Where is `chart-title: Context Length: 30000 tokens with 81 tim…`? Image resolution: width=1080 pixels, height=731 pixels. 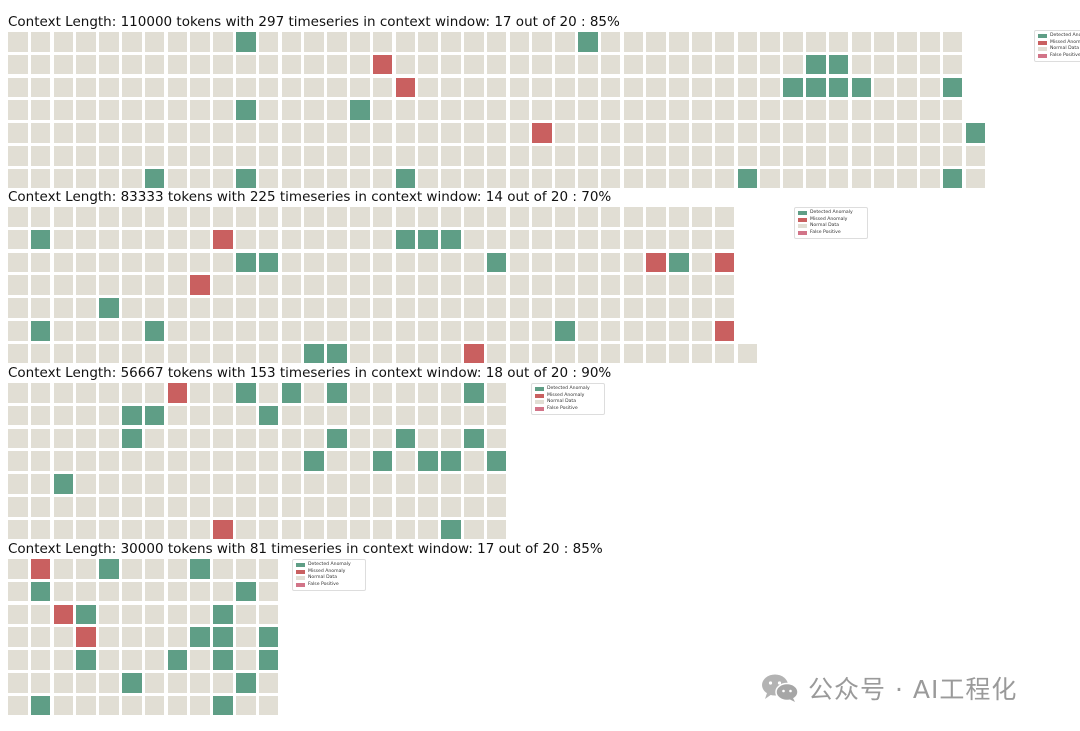 chart-title: Context Length: 30000 tokens with 81 tim… is located at coordinates (305, 549).